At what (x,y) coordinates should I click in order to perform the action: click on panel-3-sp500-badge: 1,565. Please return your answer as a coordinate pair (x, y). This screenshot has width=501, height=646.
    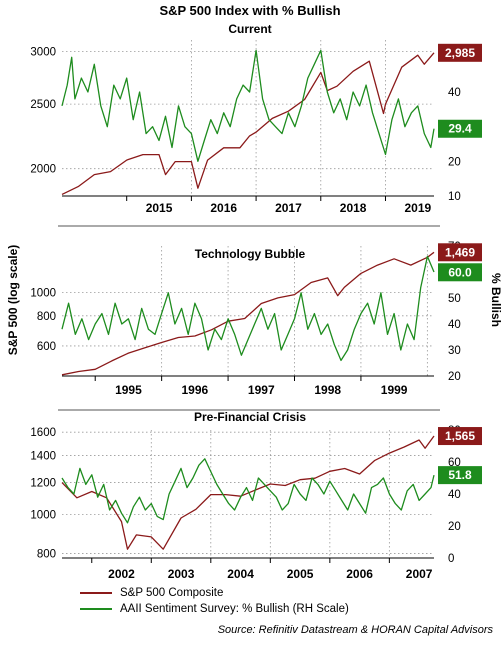
    Looking at the image, I should click on (460, 436).